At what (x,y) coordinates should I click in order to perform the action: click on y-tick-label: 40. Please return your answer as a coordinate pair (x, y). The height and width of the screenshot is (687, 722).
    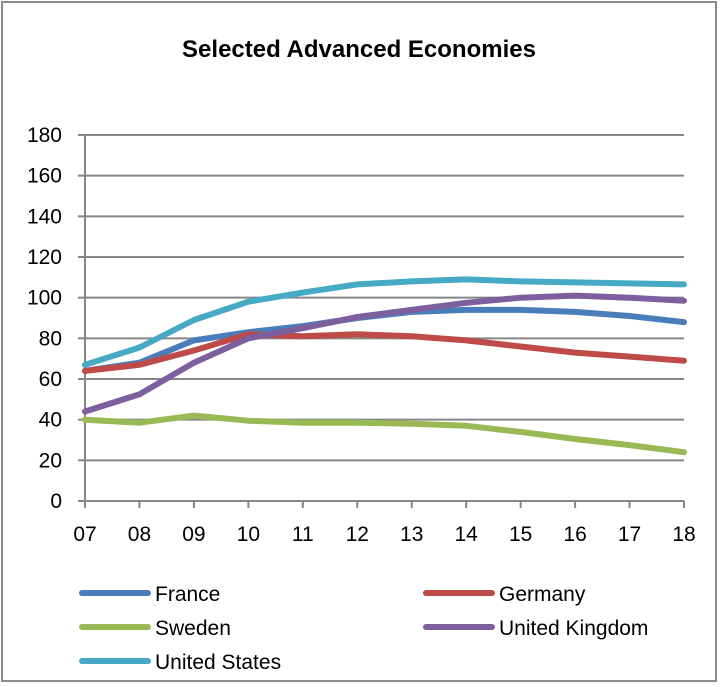
    Looking at the image, I should click on (50, 420).